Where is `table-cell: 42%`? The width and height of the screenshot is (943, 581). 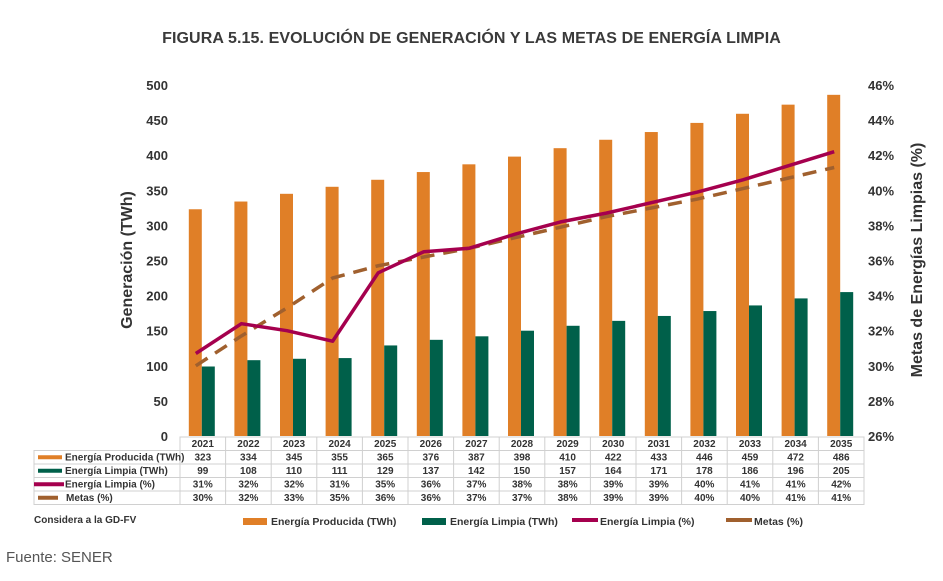
table-cell: 42% is located at coordinates (841, 485).